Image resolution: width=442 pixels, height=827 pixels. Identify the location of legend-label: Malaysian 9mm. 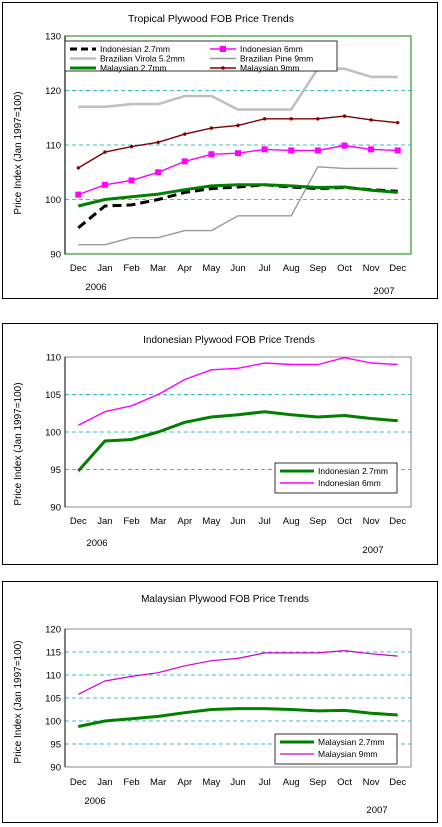
(348, 754).